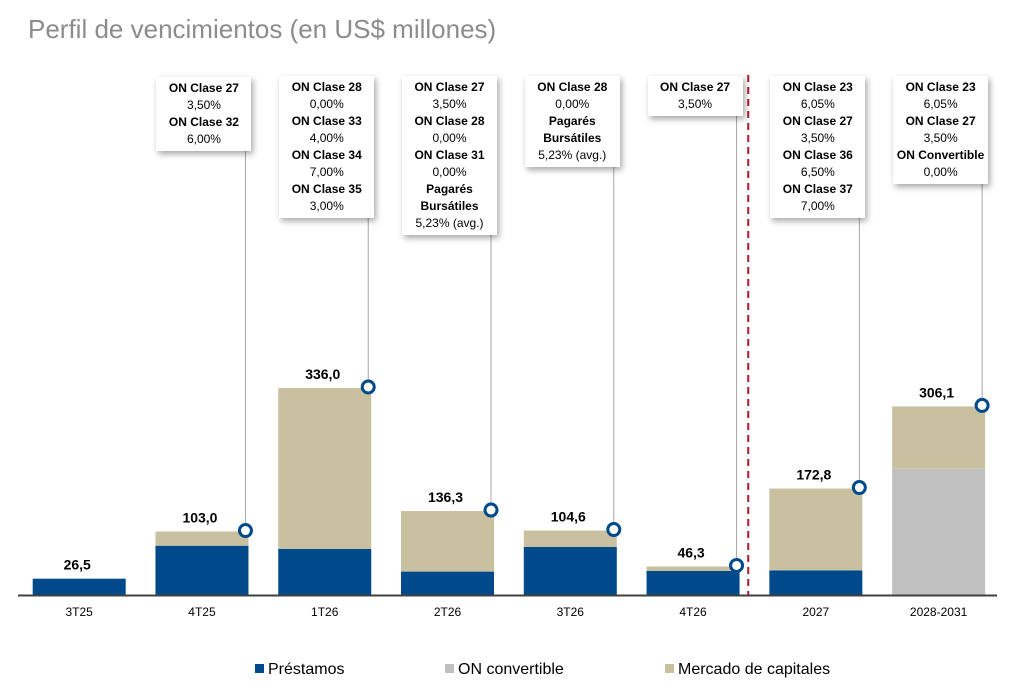  I want to click on total-data-label: 306,1, so click(936, 392).